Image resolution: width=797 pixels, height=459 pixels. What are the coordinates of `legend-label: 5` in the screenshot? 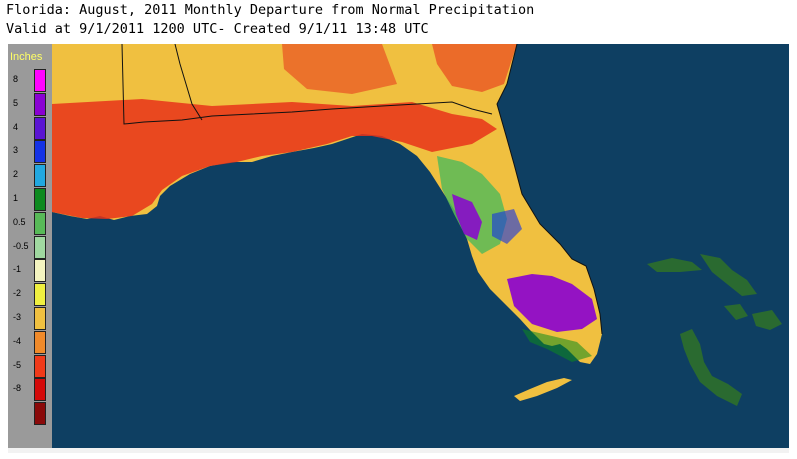 It's located at (16, 102).